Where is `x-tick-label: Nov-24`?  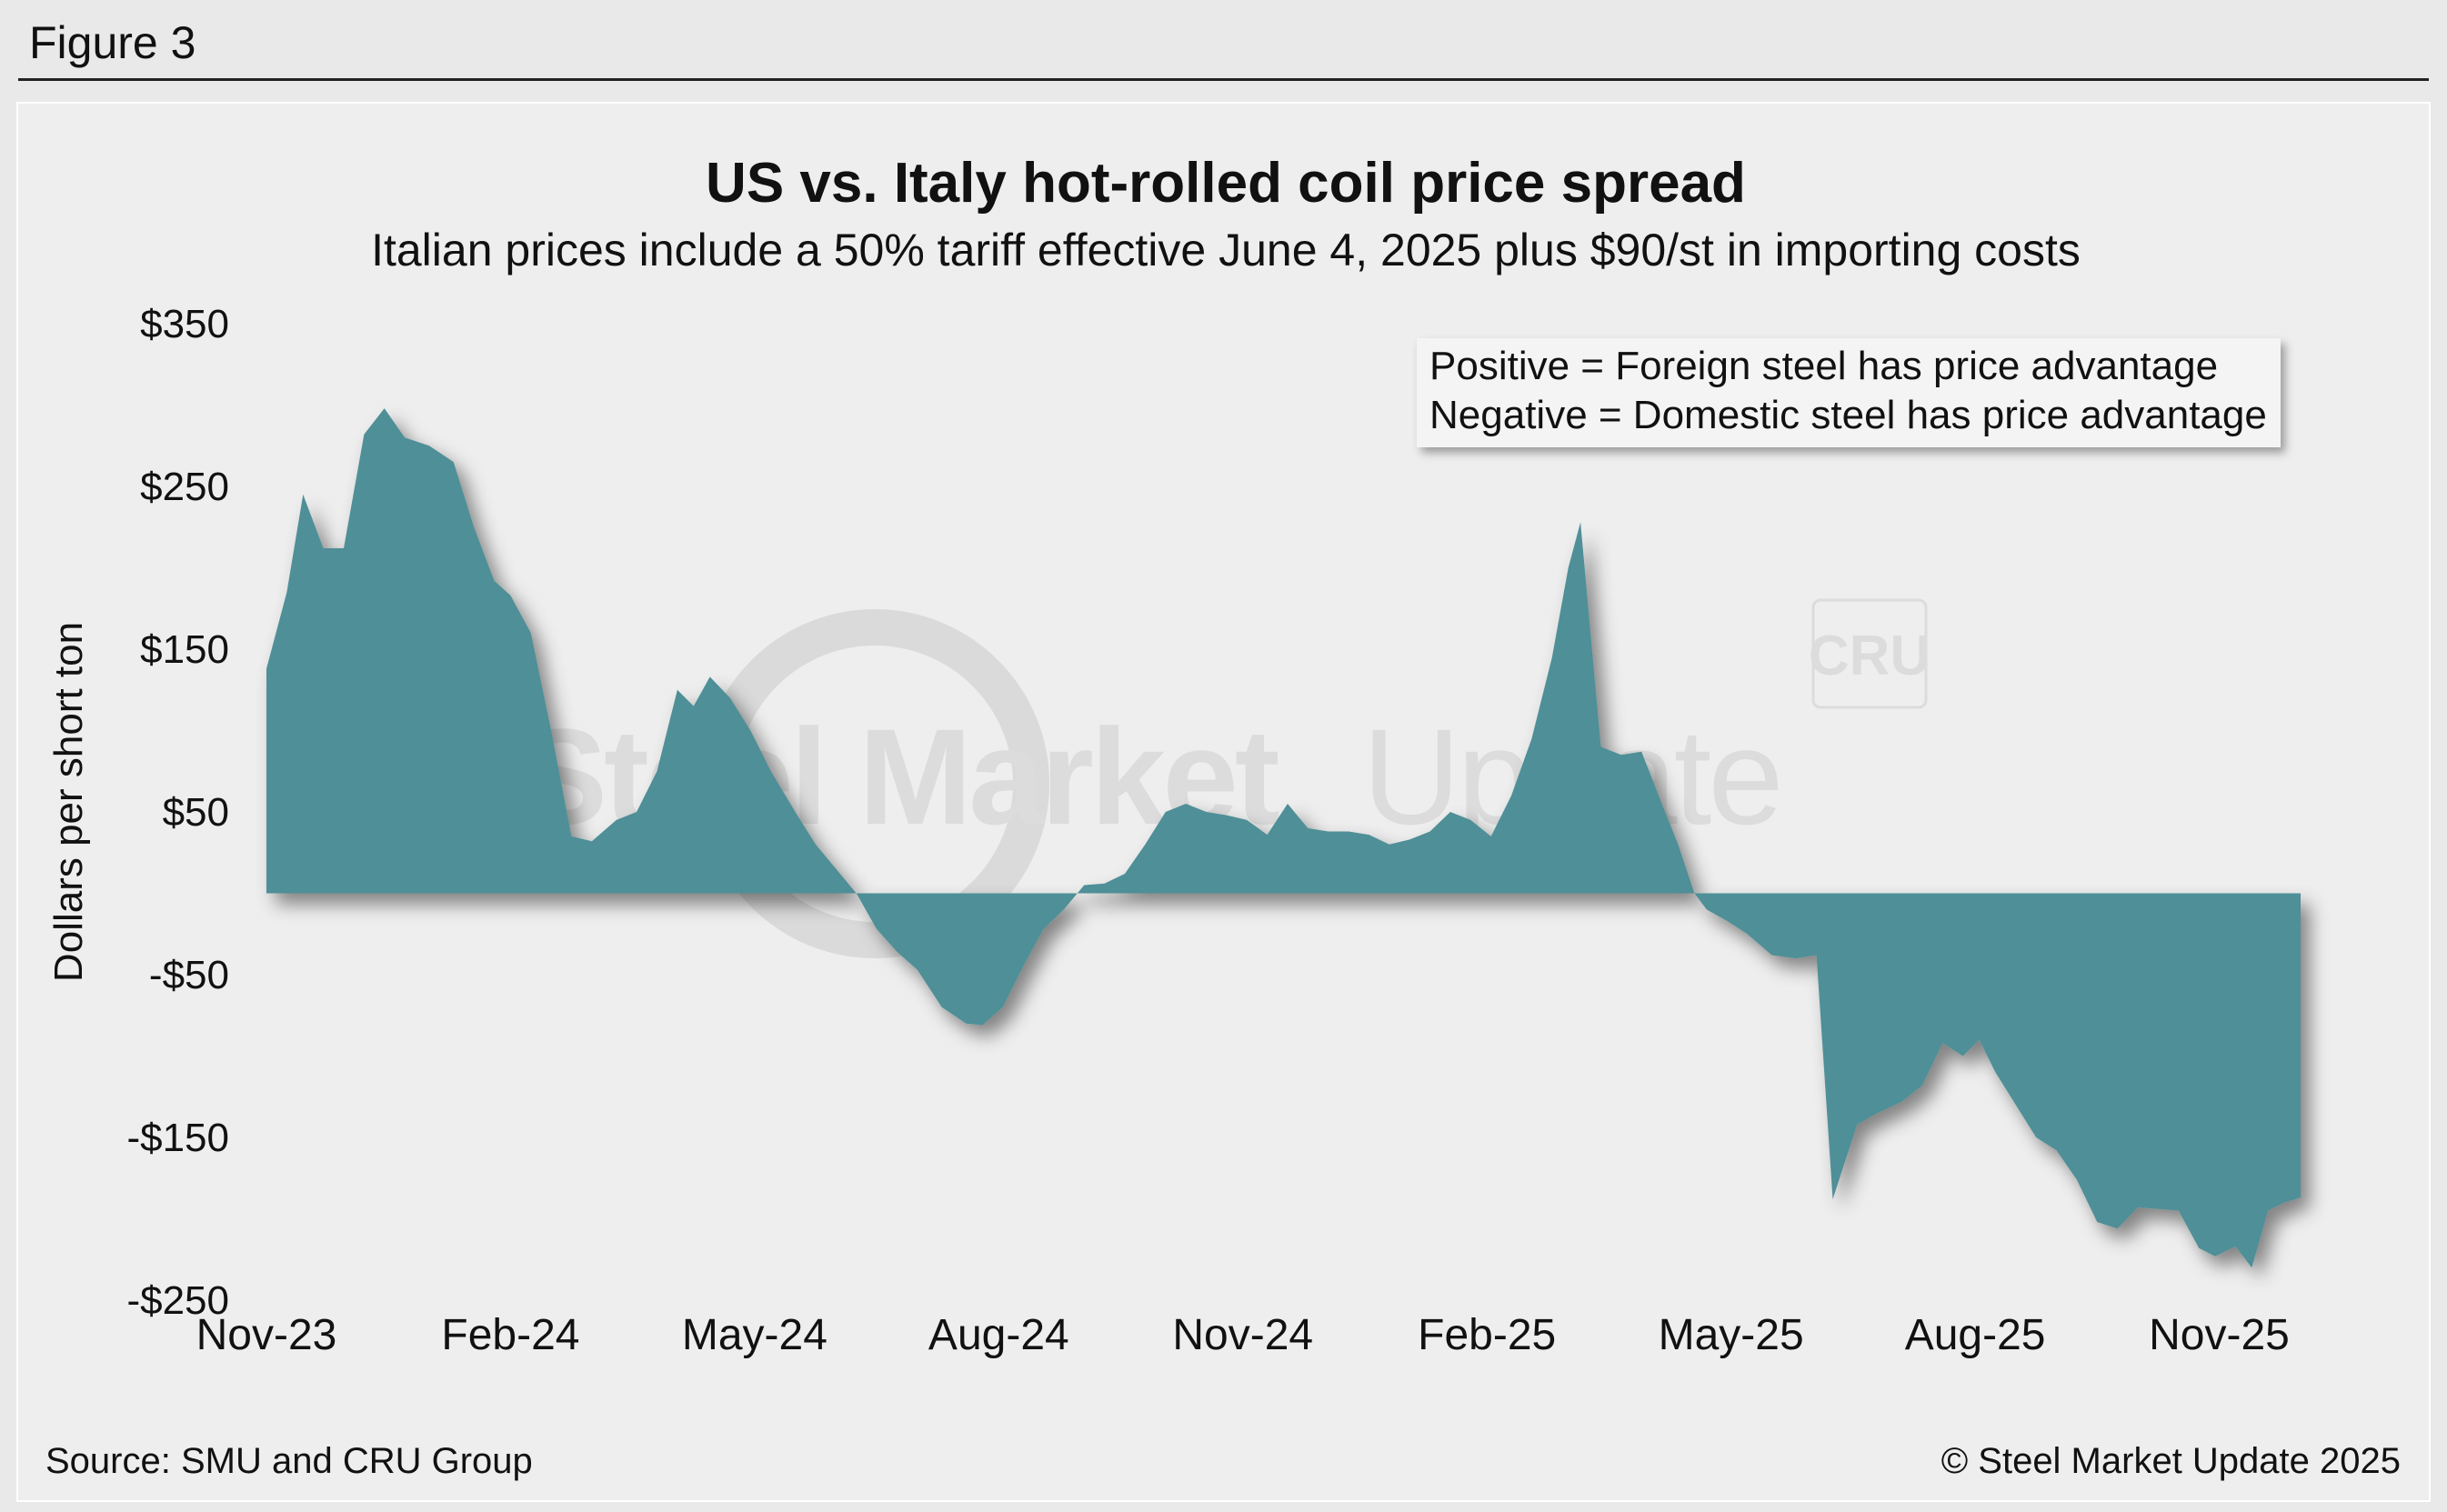 x-tick-label: Nov-24 is located at coordinates (1243, 1335).